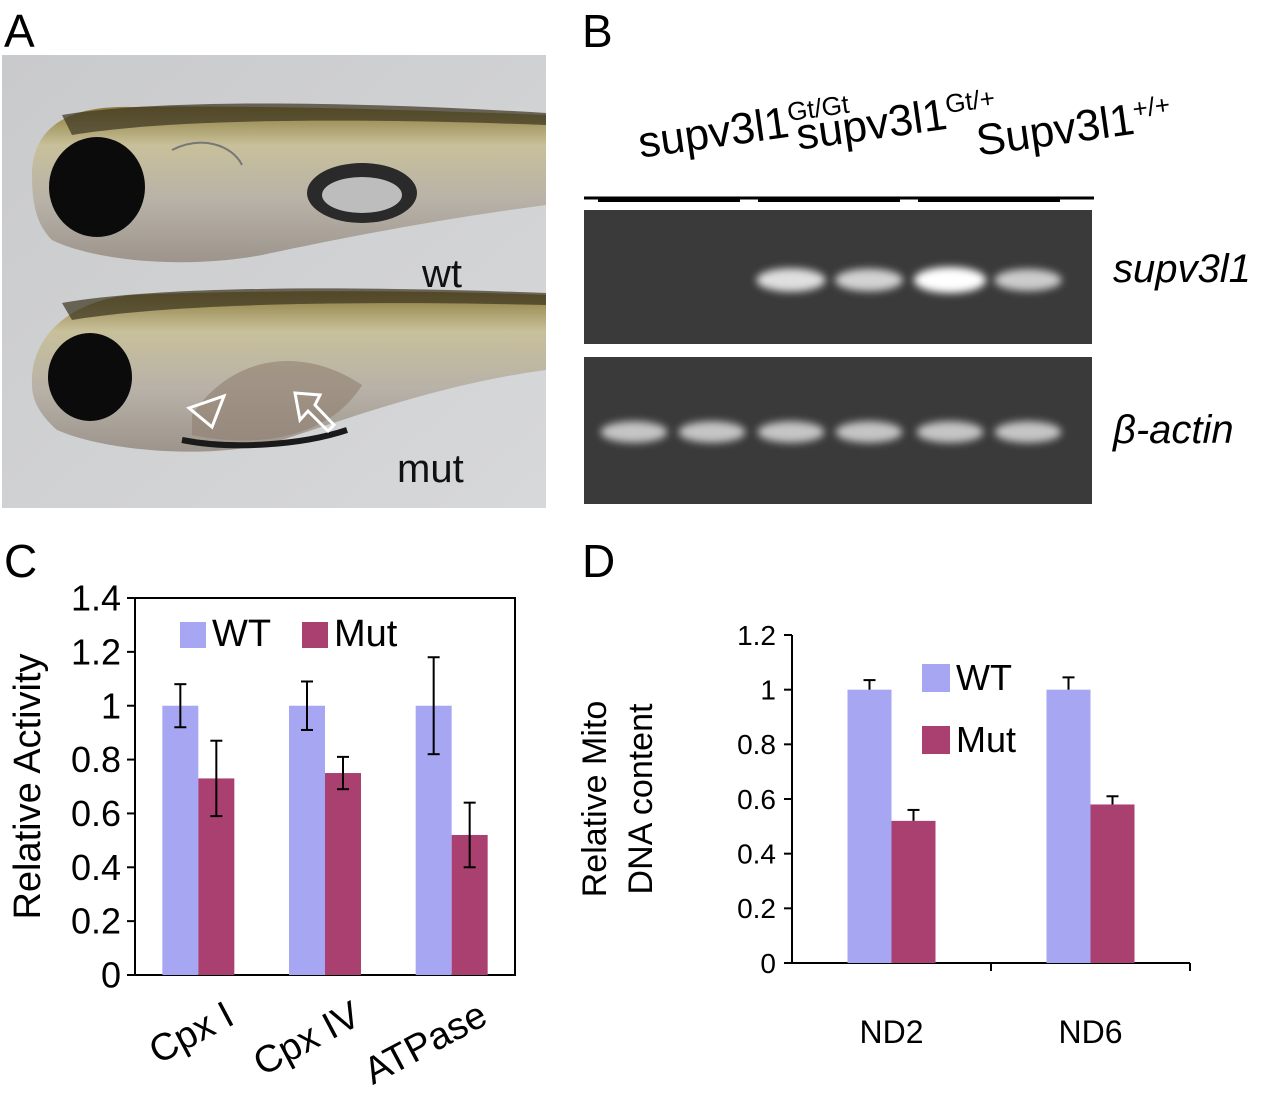  Describe the element at coordinates (1072, 127) in the screenshot. I see `genotype-label: Supv3l1+/+` at that location.